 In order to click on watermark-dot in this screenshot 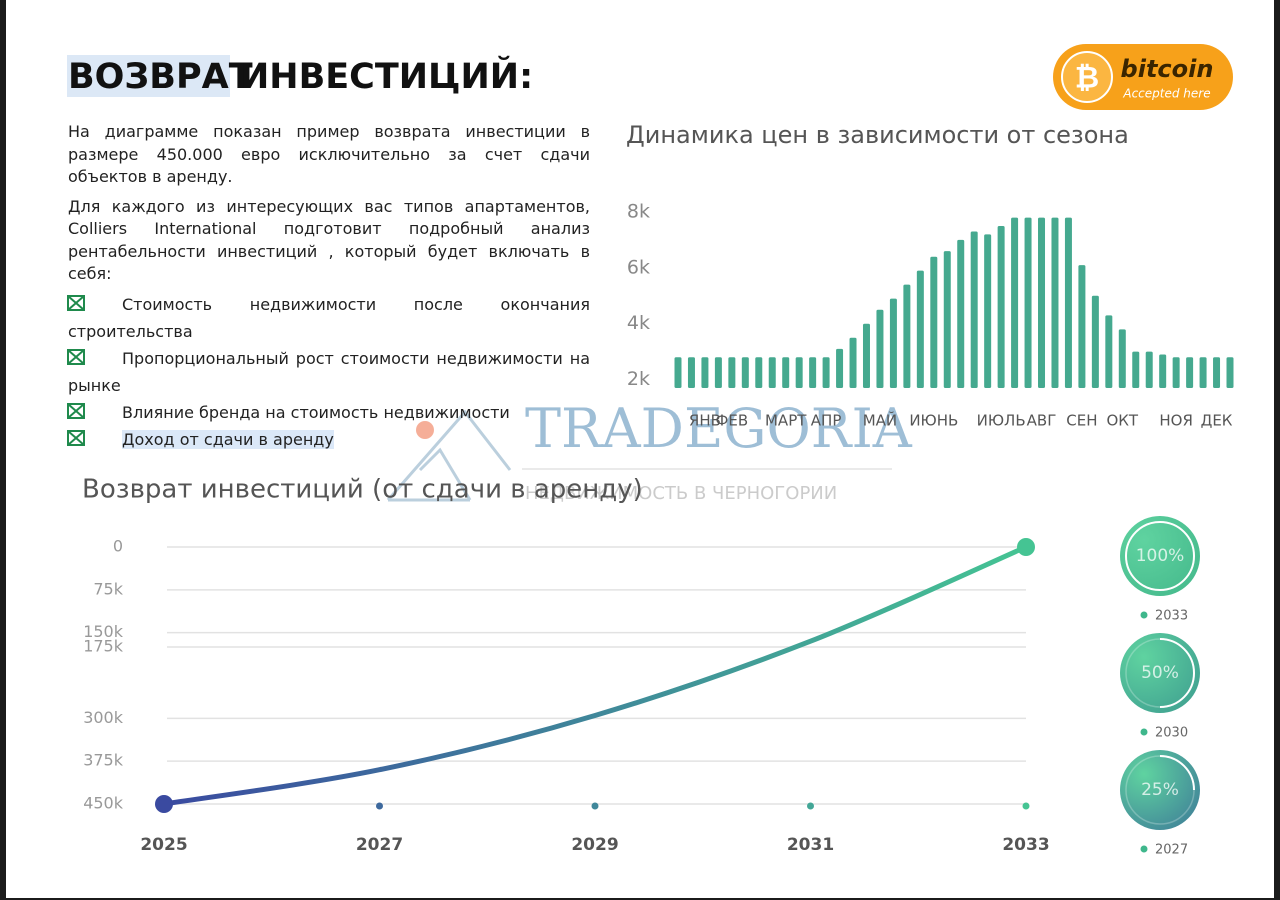, I will do `click(425, 430)`.